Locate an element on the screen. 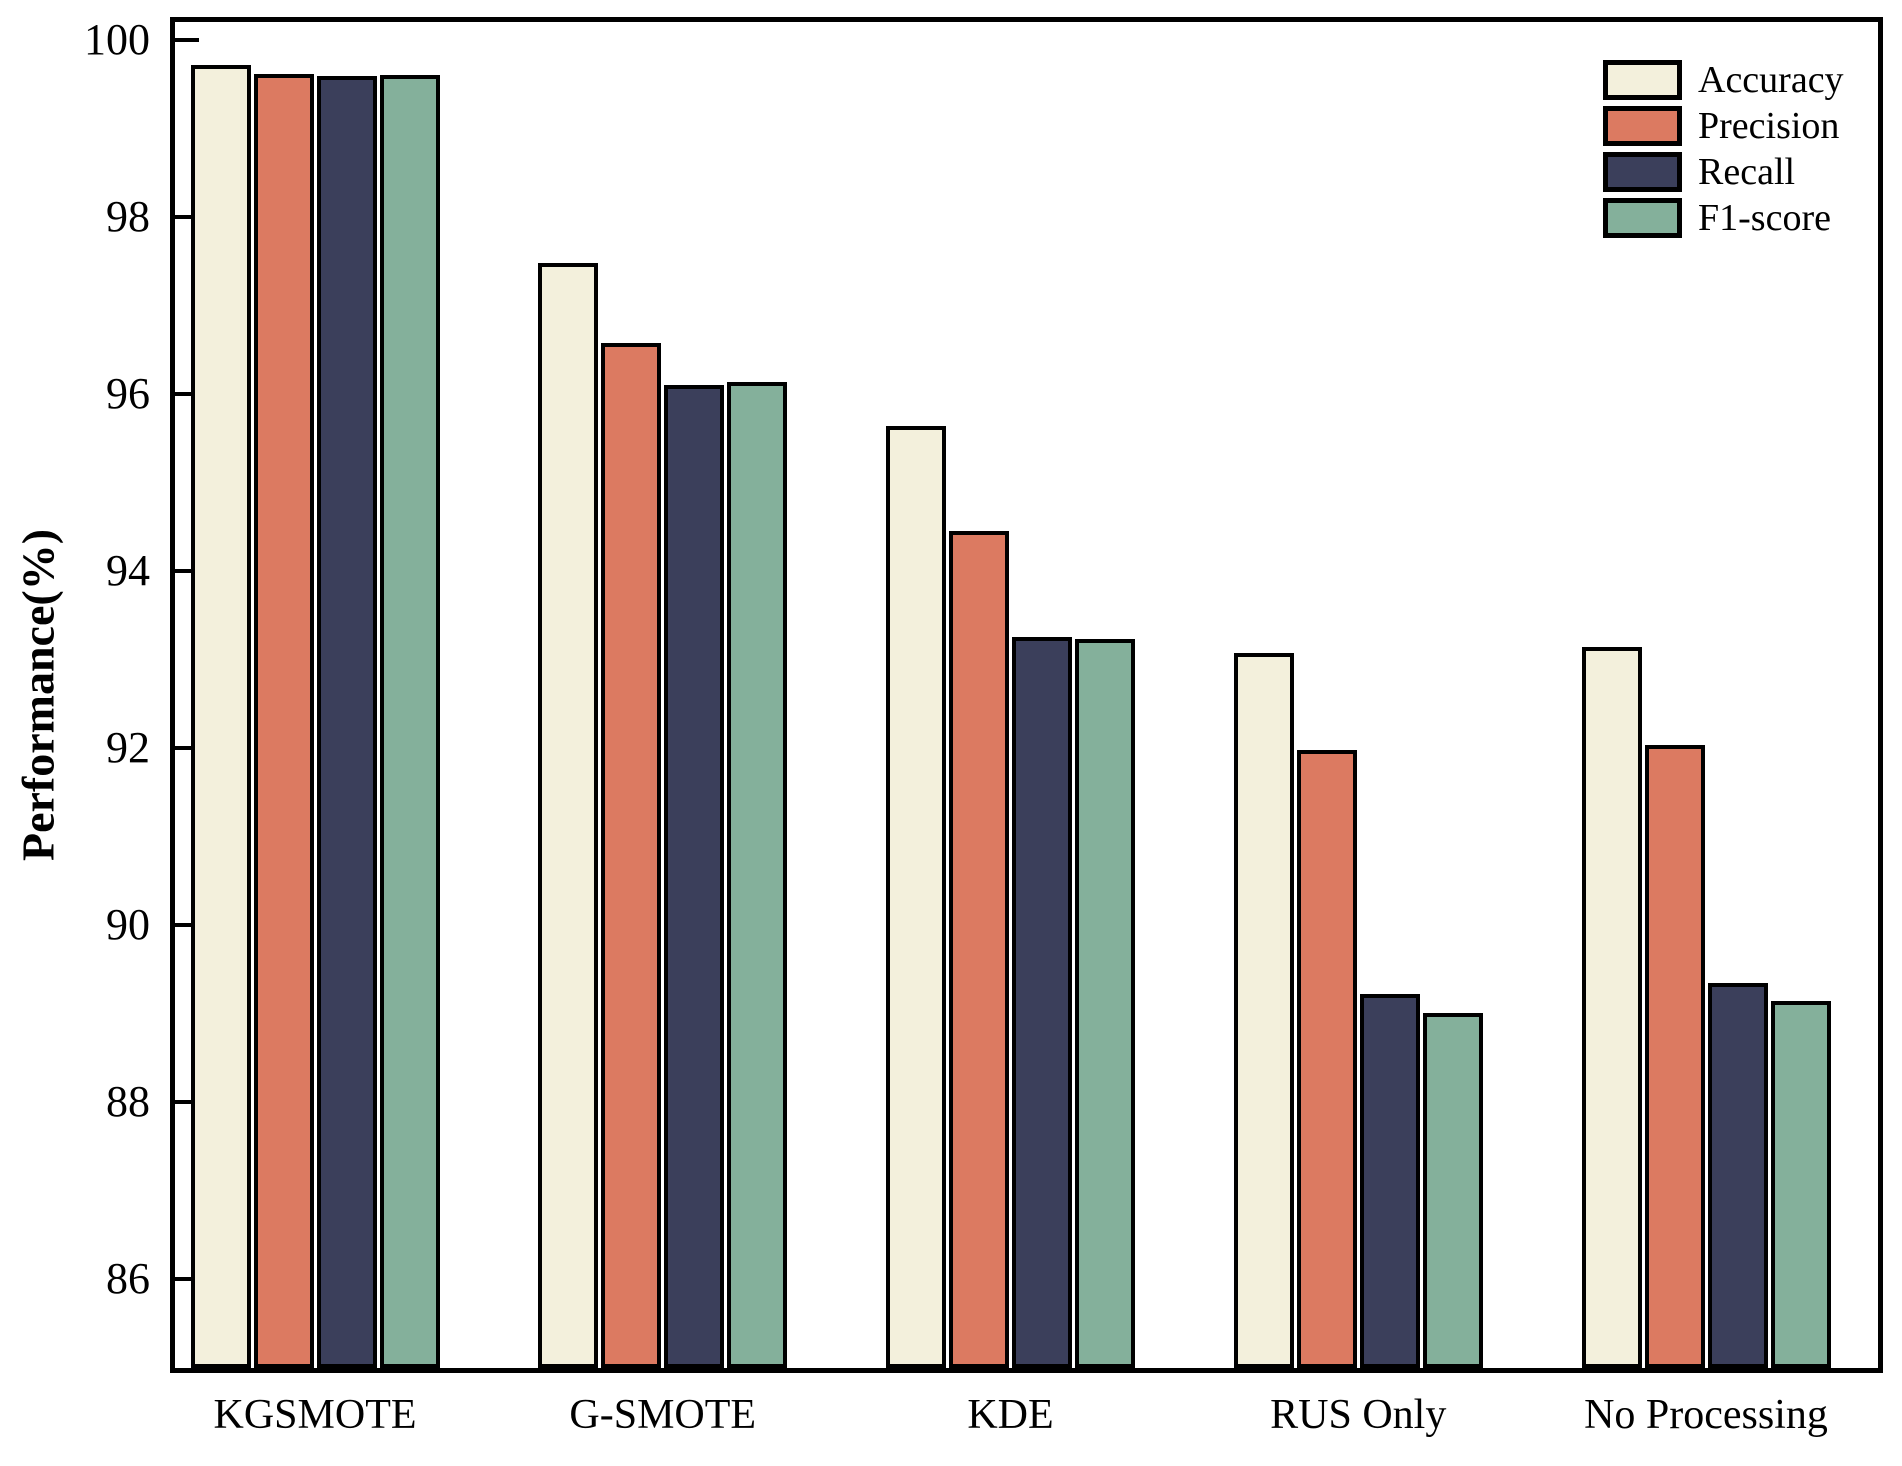 This screenshot has width=1902, height=1466. bar-recall-kgsmote is located at coordinates (346, 722).